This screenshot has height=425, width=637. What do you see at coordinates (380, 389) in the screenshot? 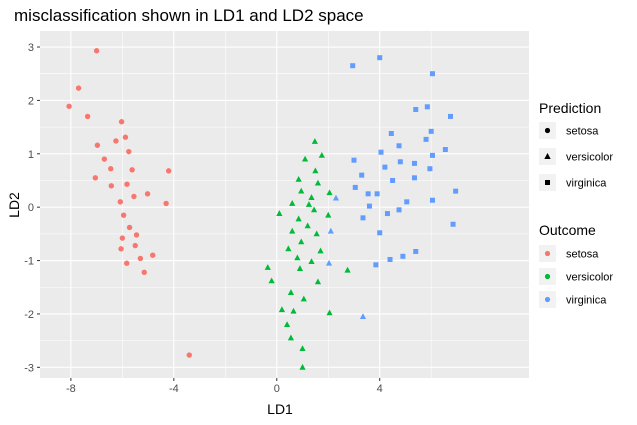
I see `x-tick-label: 4` at bounding box center [380, 389].